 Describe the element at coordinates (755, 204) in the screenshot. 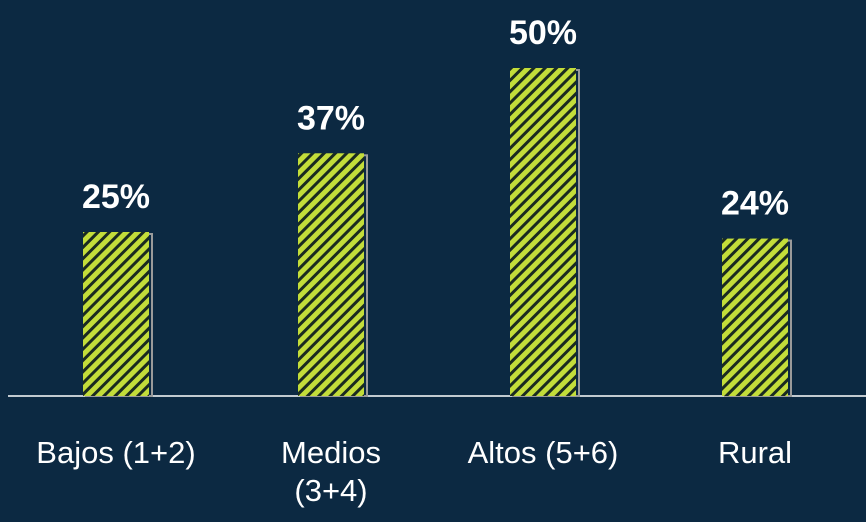

I see `value-label: 24%` at that location.